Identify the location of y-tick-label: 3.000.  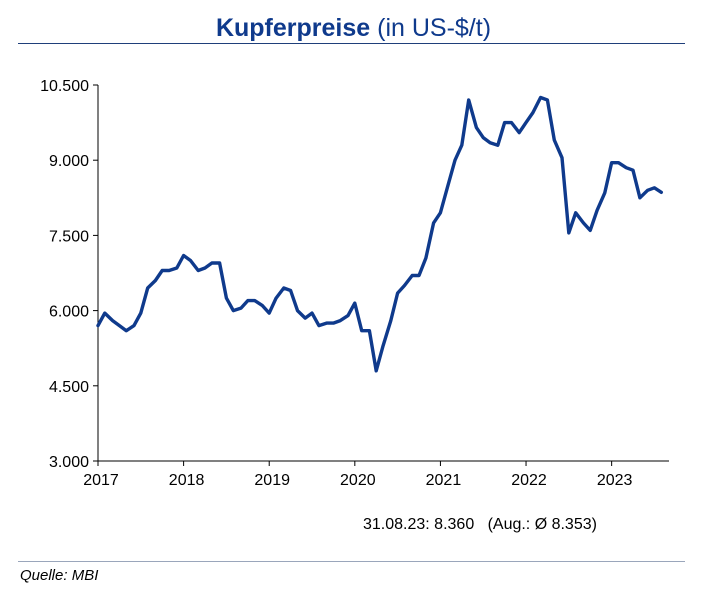
(69, 462).